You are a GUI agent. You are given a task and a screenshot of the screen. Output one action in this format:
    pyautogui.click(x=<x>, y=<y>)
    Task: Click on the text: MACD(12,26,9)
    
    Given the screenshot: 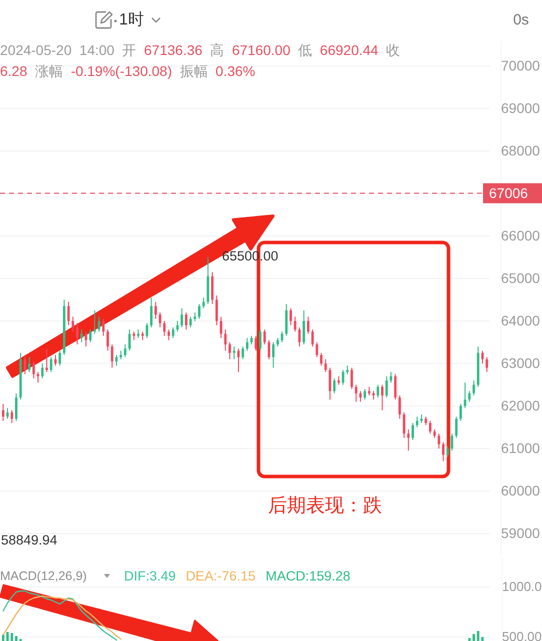 What is the action you would take?
    pyautogui.click(x=43, y=576)
    